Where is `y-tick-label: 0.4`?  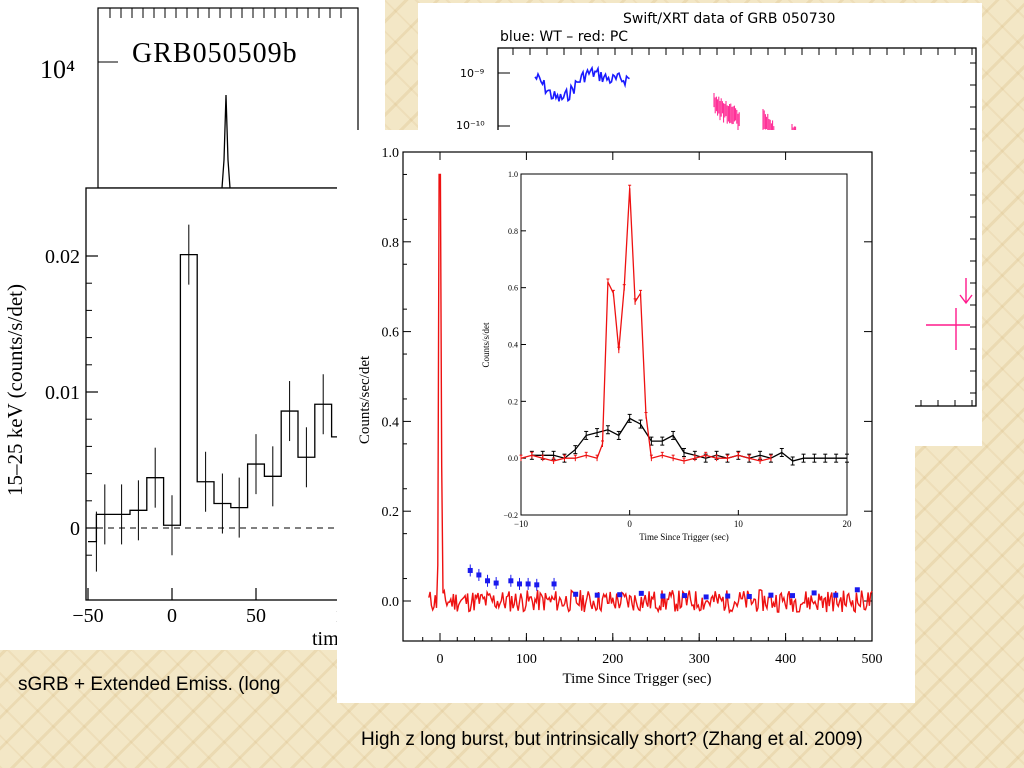
y-tick-label: 0.4 is located at coordinates (391, 422).